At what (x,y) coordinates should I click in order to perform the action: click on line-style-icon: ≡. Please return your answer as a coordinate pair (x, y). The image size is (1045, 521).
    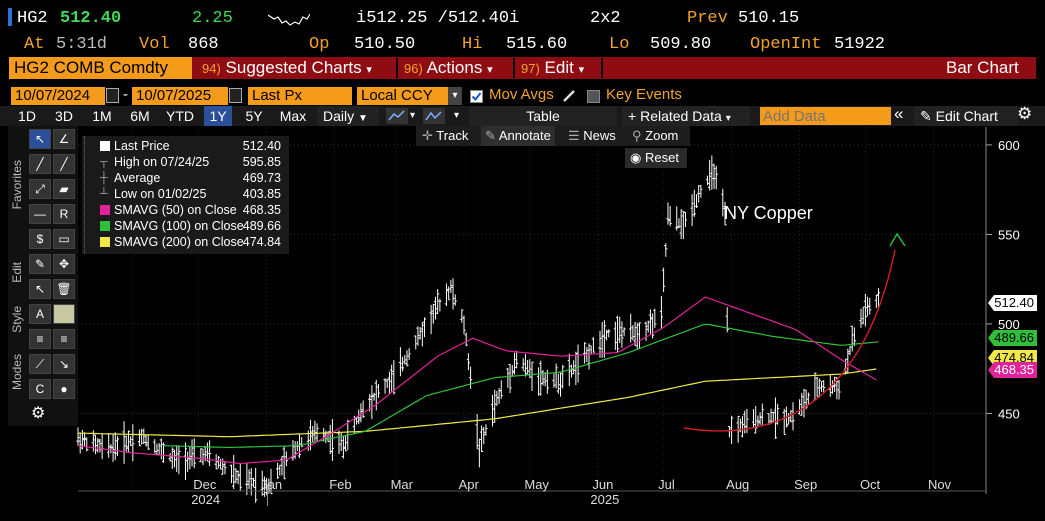
    Looking at the image, I should click on (64, 339).